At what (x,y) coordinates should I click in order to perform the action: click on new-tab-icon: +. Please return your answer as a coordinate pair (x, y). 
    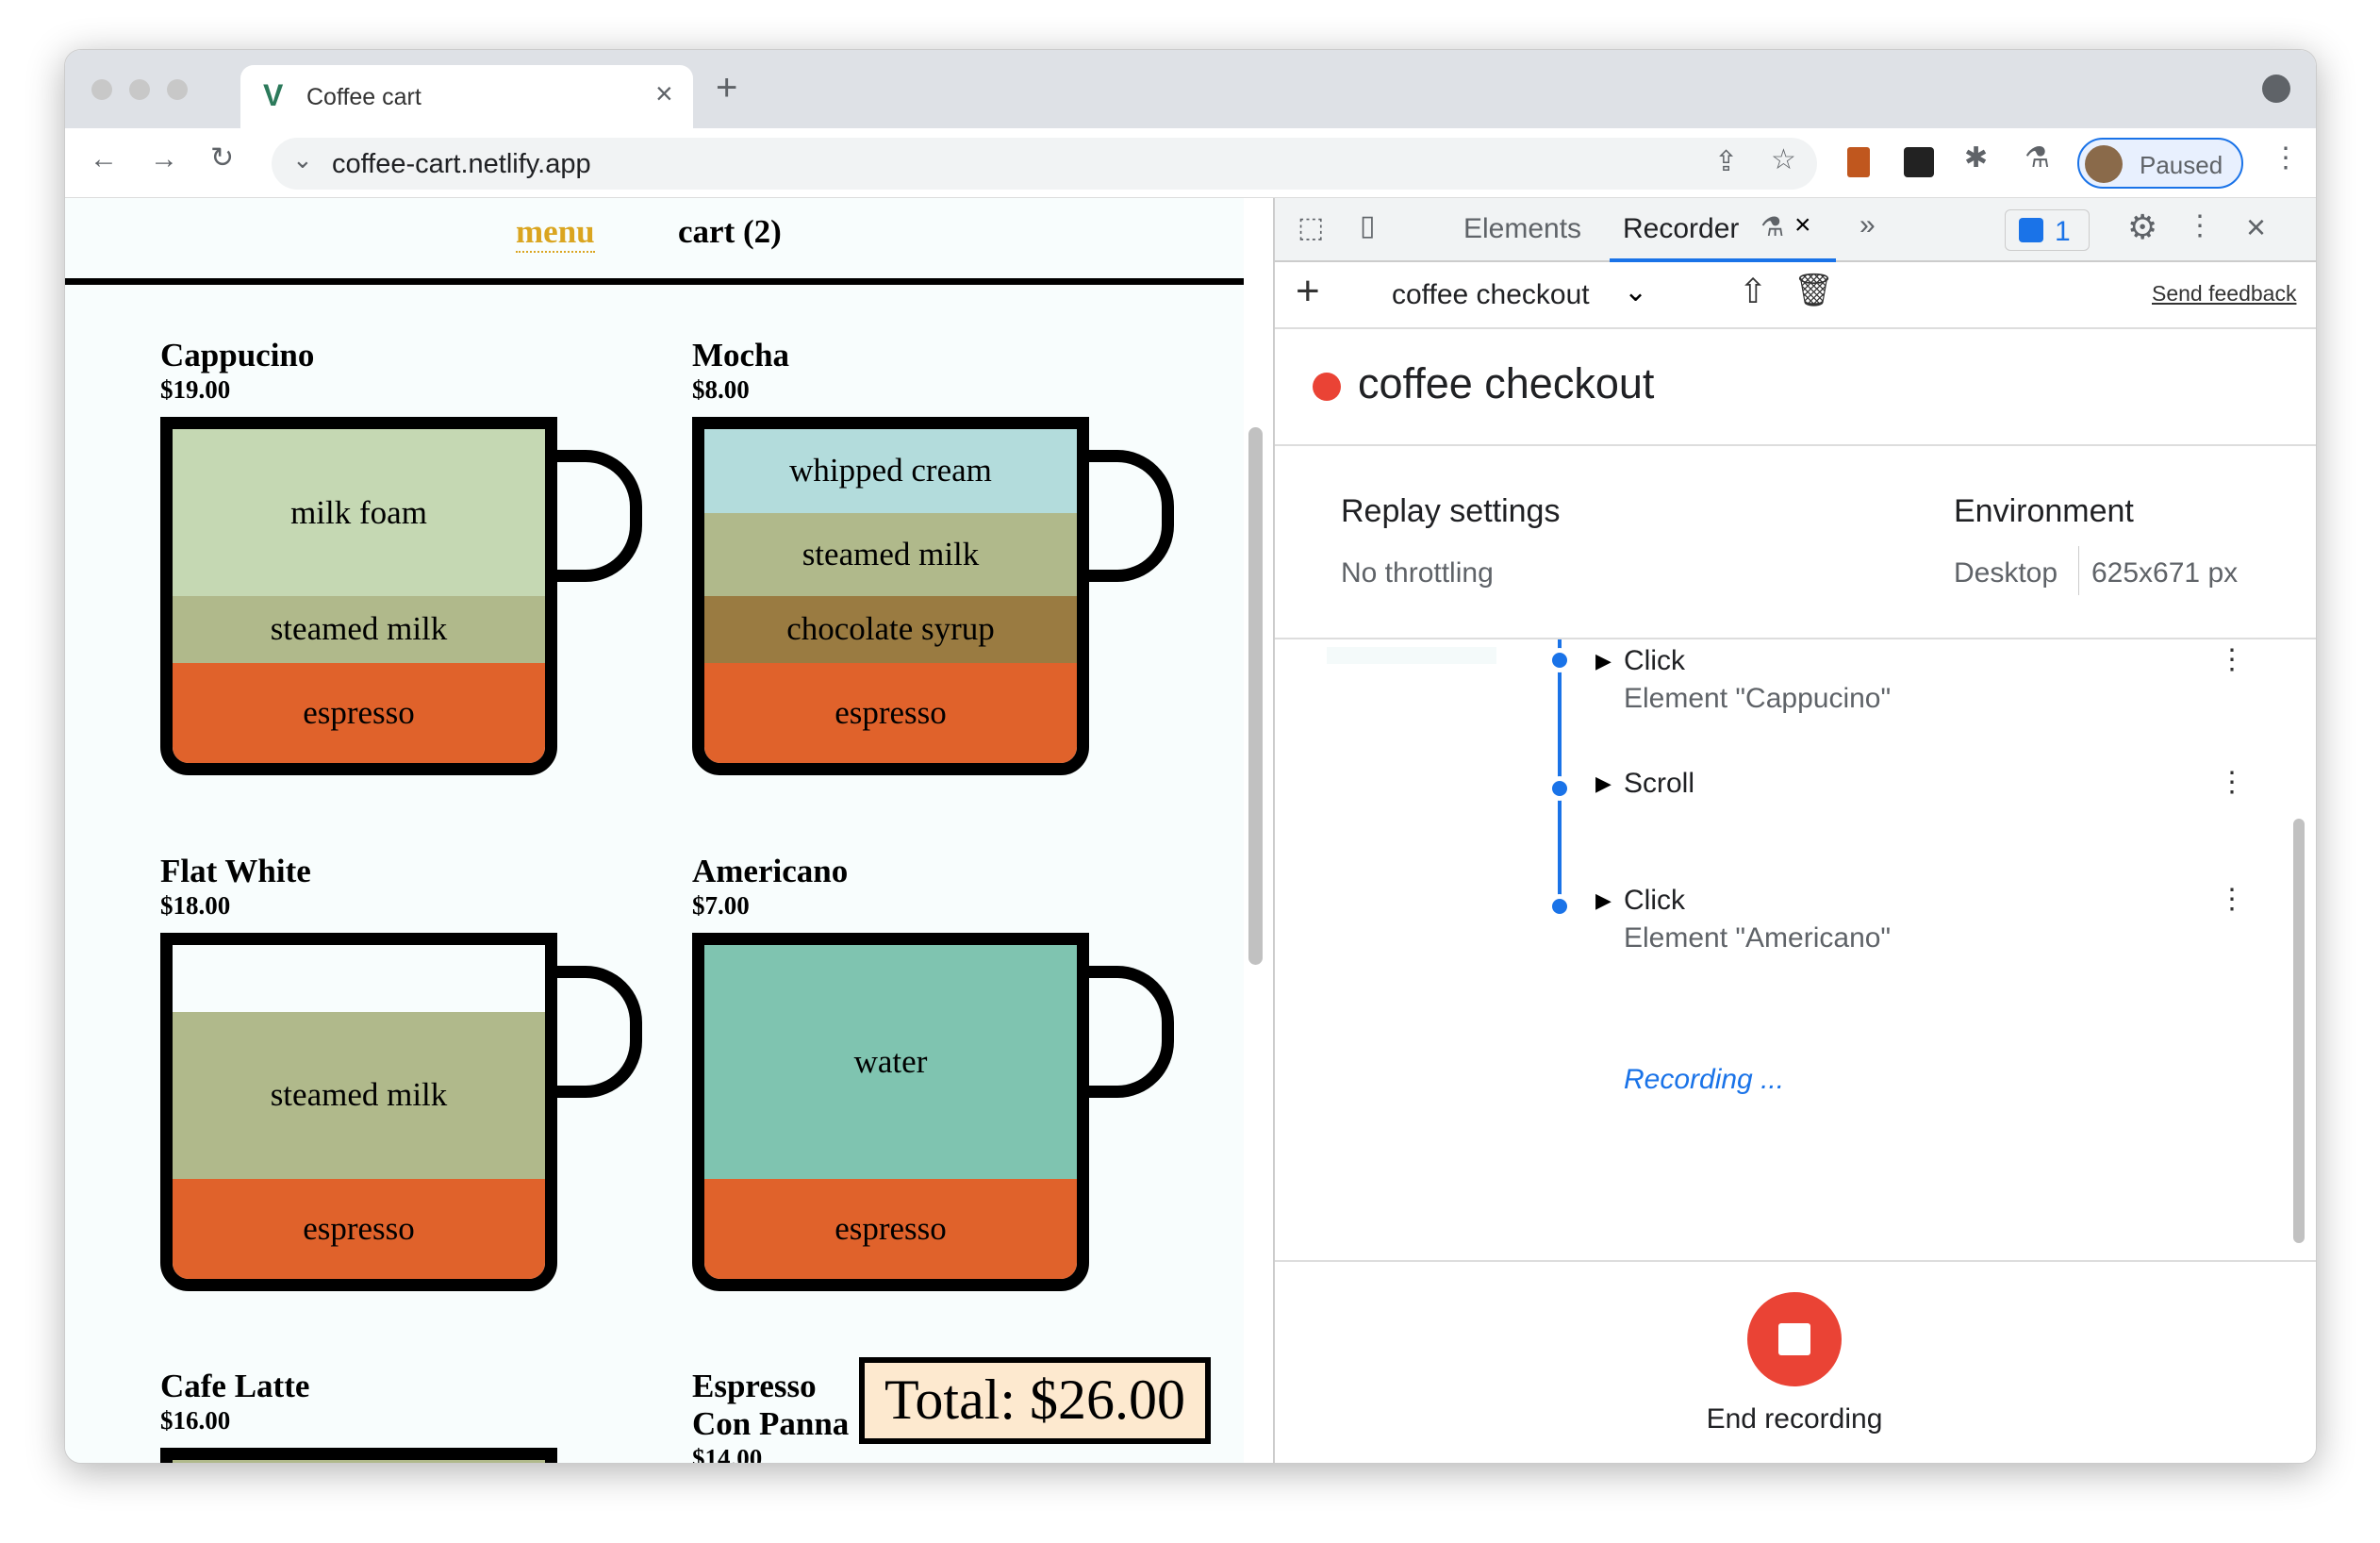
    Looking at the image, I should click on (727, 87).